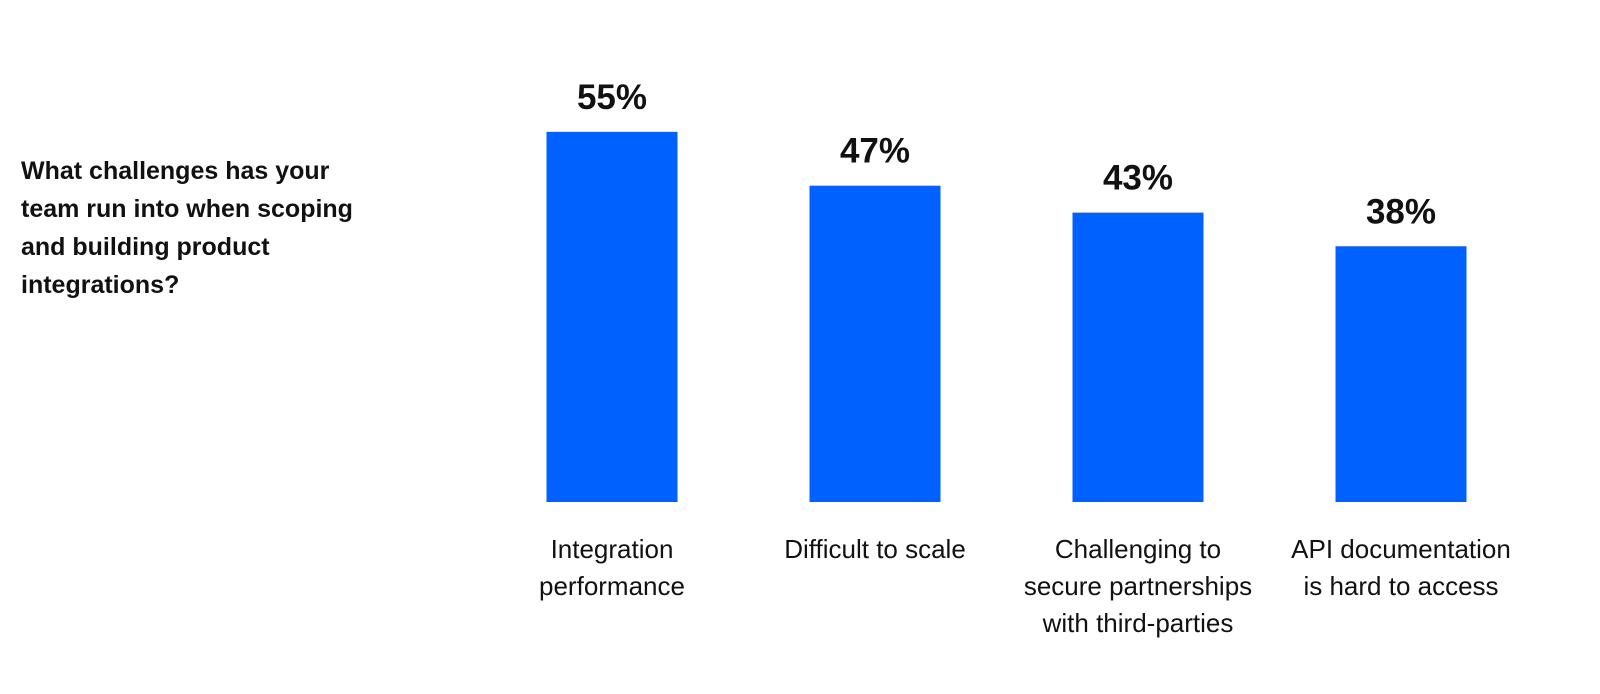 The width and height of the screenshot is (1600, 694). What do you see at coordinates (875, 549) in the screenshot?
I see `category-label-2: Difficult to scale` at bounding box center [875, 549].